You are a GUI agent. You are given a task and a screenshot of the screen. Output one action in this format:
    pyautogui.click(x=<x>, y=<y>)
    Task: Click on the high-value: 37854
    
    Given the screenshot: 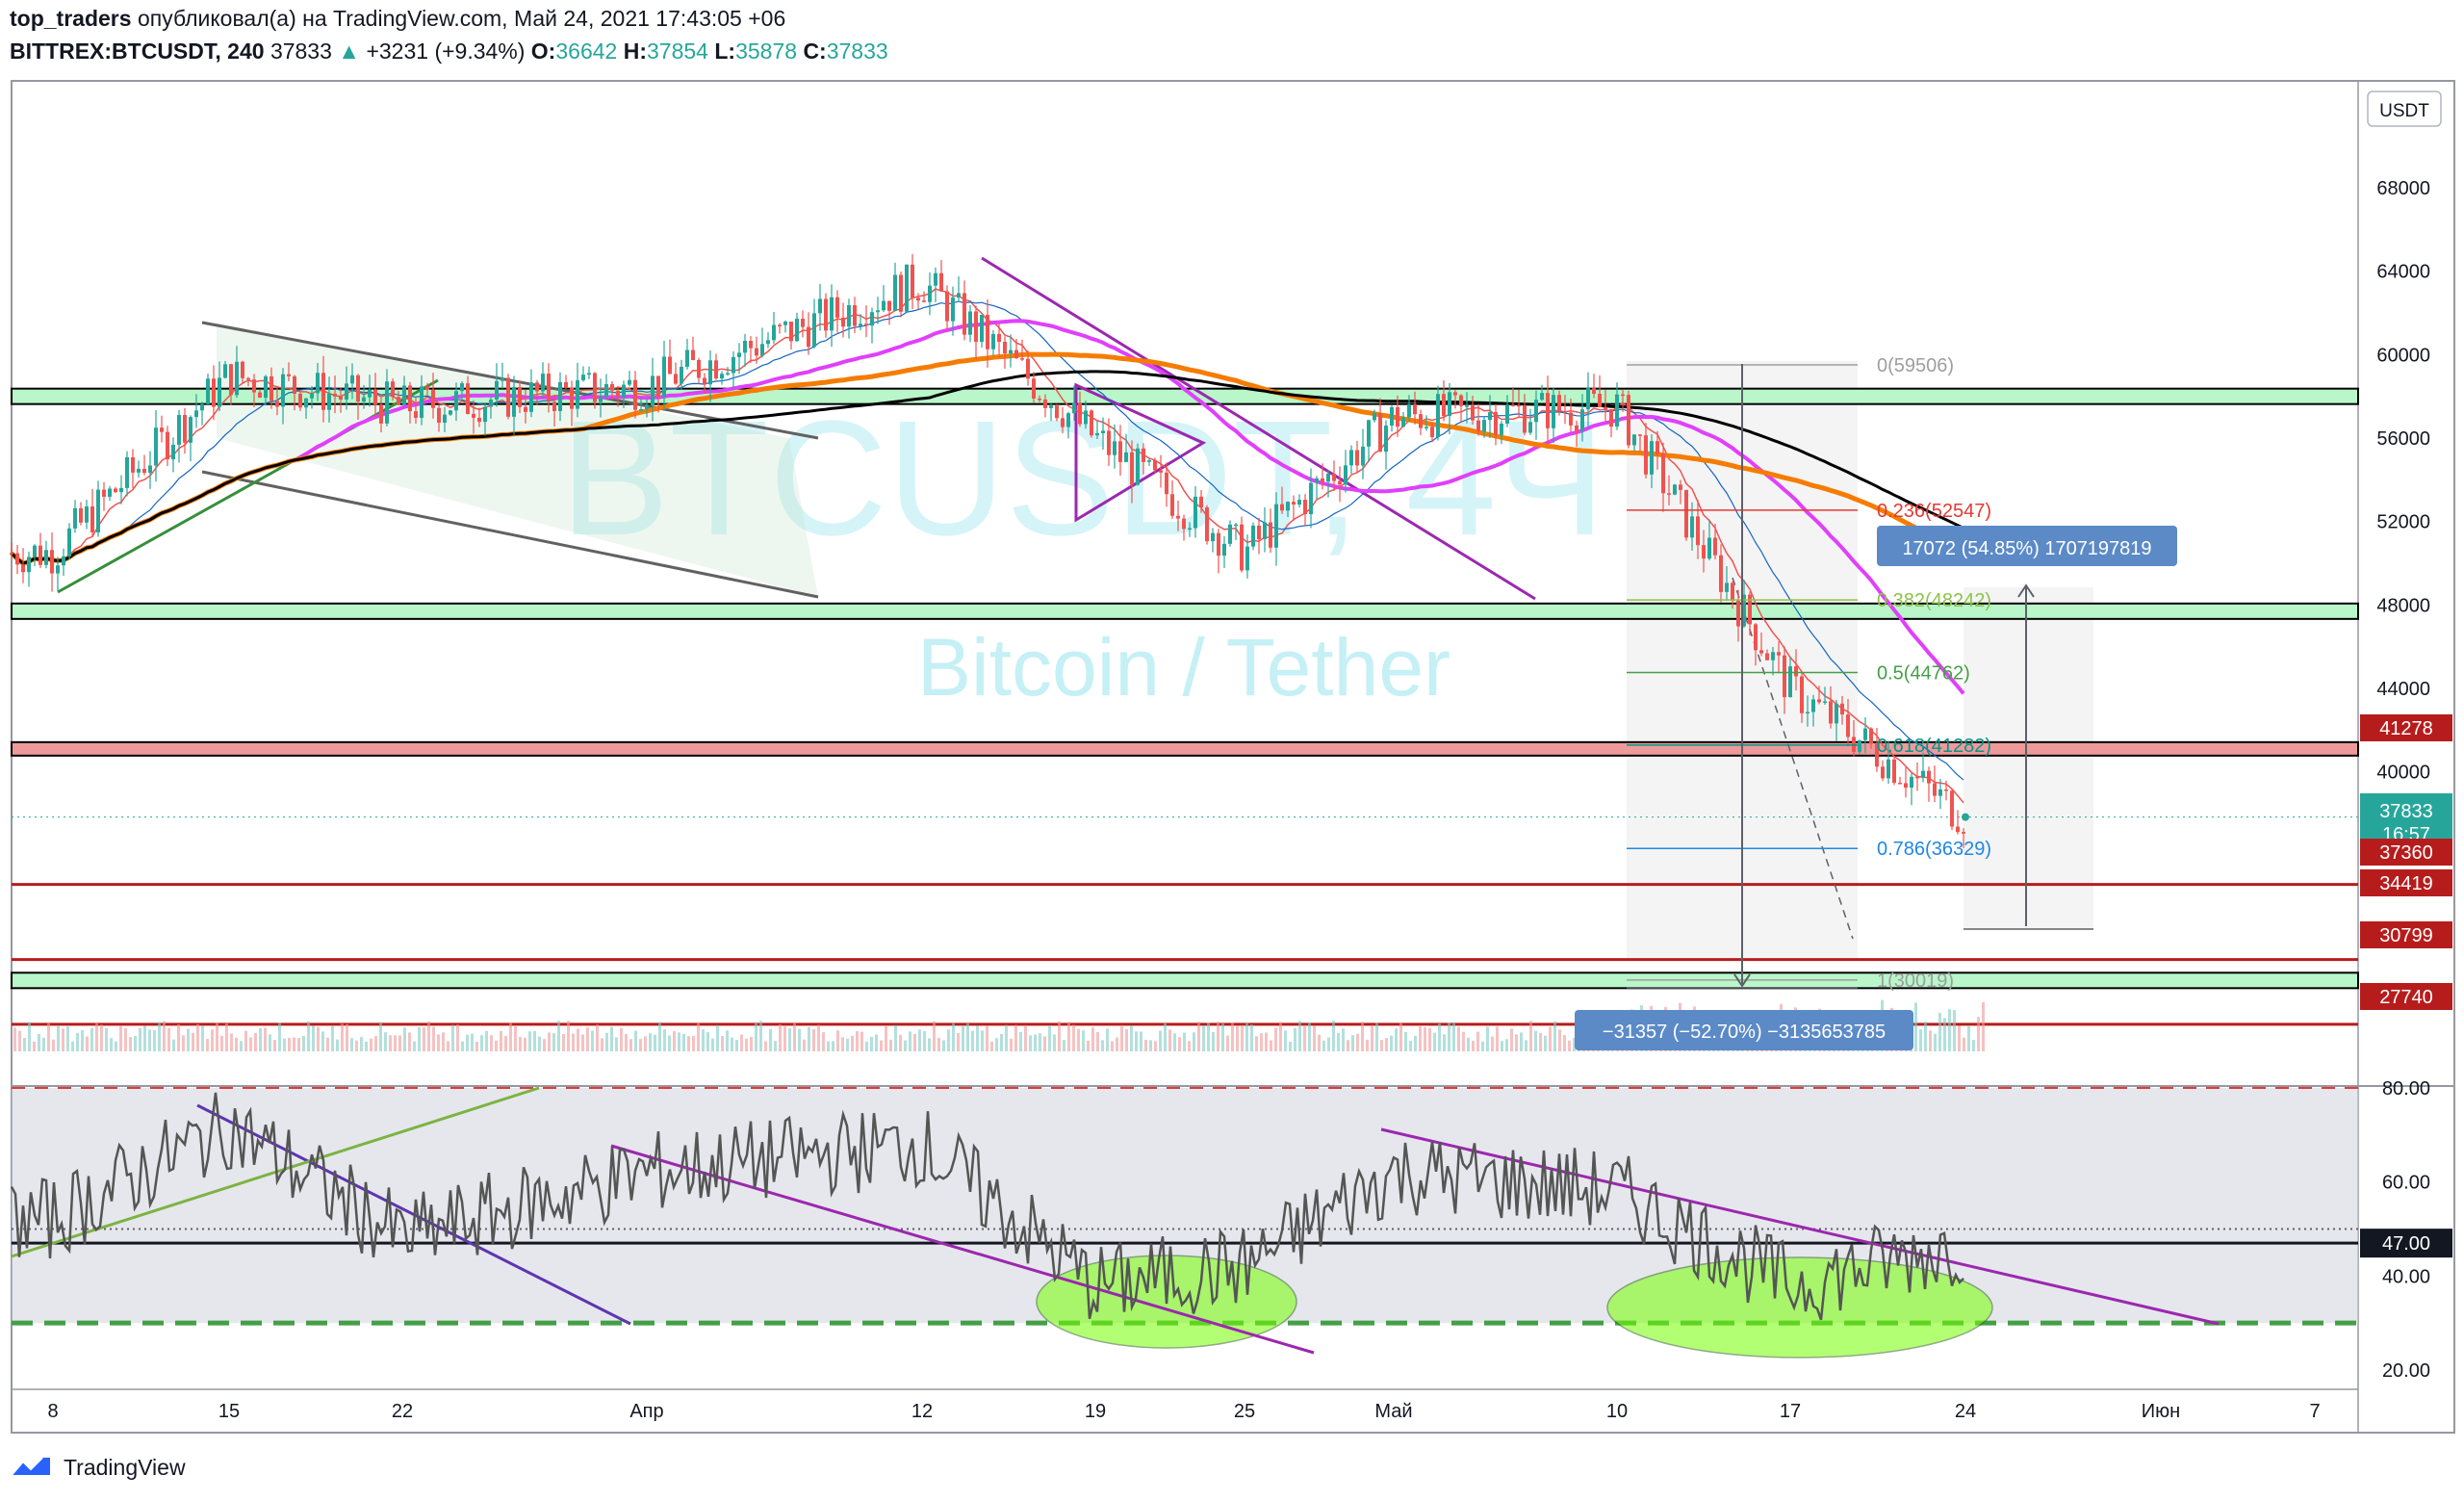 What is the action you would take?
    pyautogui.click(x=677, y=51)
    